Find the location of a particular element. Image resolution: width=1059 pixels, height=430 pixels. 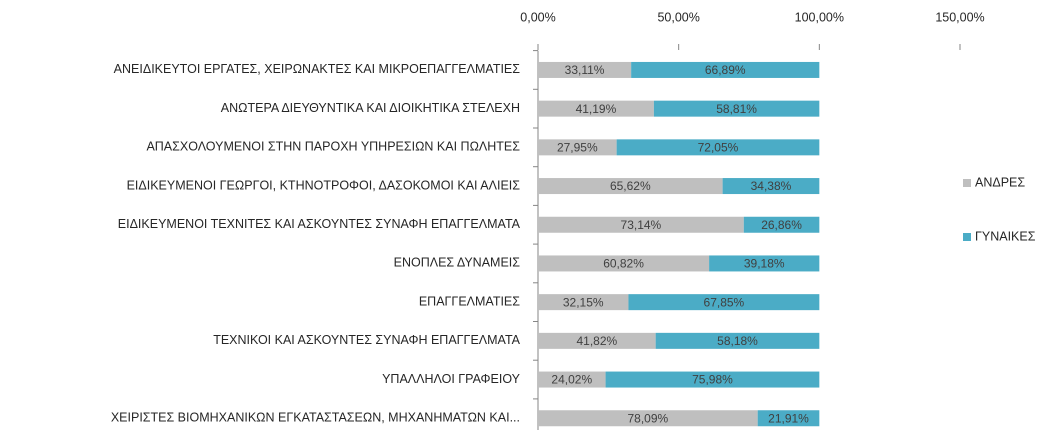

legend-label: ΓΥΝΑΙΚΕΣ is located at coordinates (1005, 236).